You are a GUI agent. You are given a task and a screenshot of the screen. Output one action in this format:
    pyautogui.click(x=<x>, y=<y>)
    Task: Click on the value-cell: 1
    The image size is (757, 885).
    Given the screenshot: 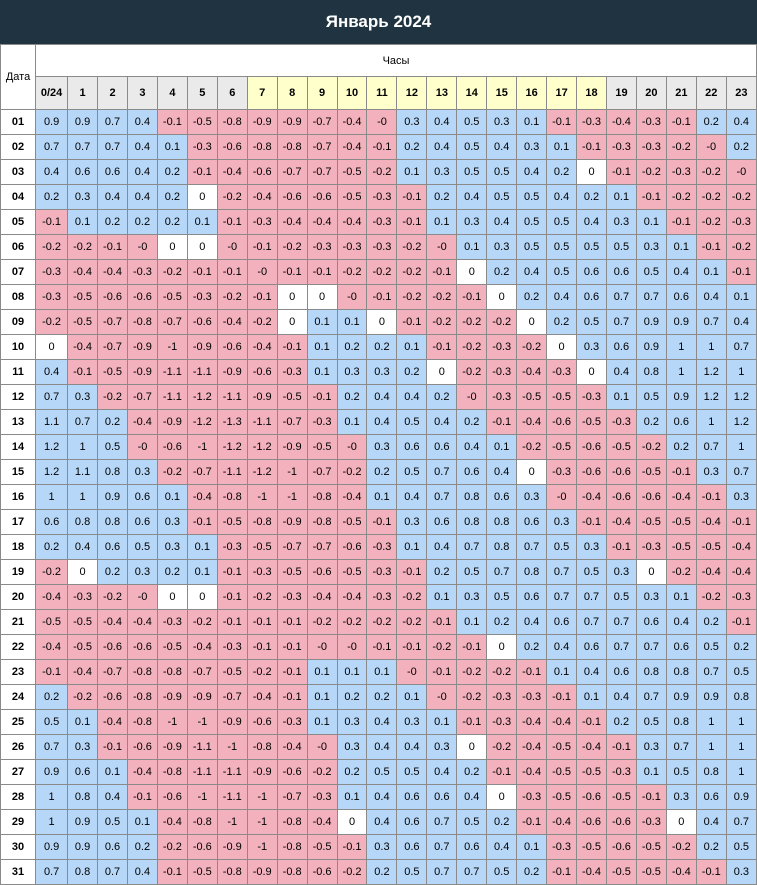 What is the action you would take?
    pyautogui.click(x=741, y=772)
    